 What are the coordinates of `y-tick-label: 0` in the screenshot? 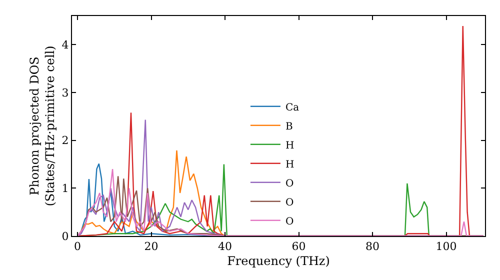 It's located at (65, 236).